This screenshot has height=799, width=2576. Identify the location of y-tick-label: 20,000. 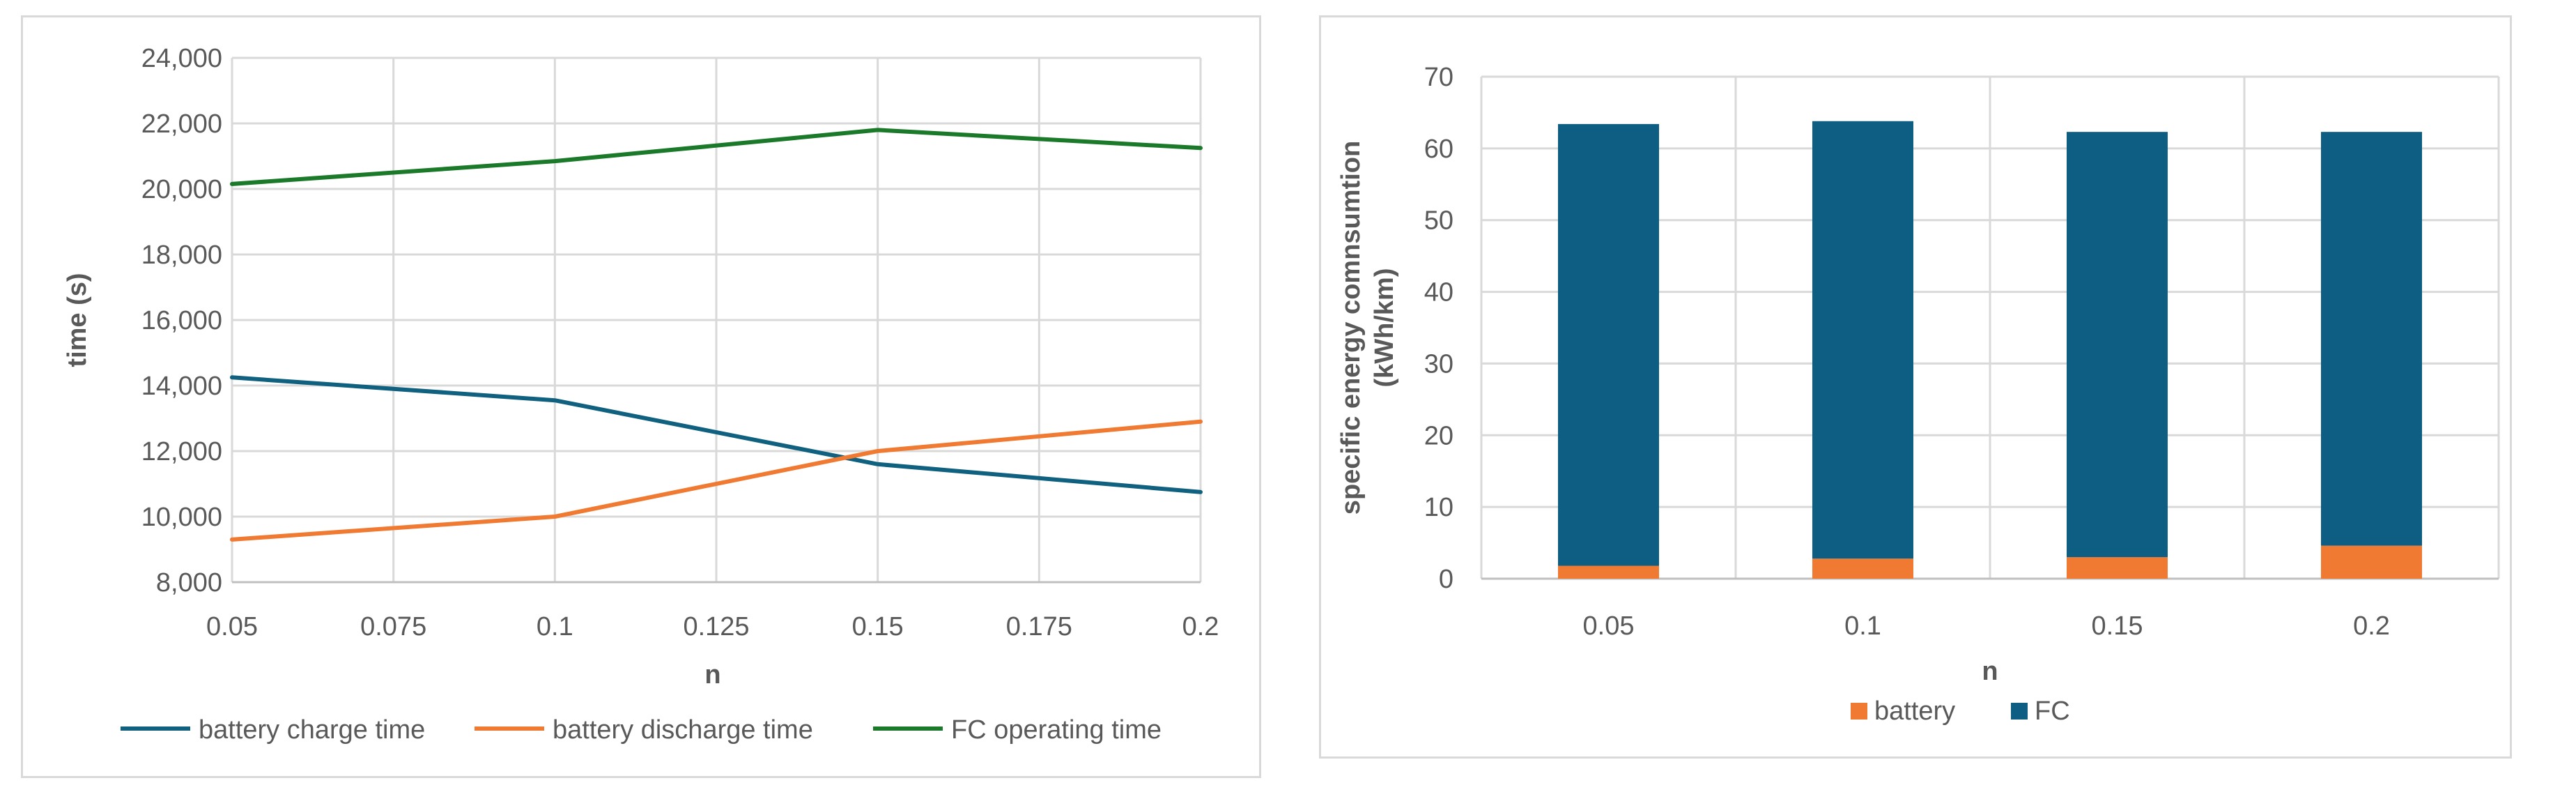
(181, 189).